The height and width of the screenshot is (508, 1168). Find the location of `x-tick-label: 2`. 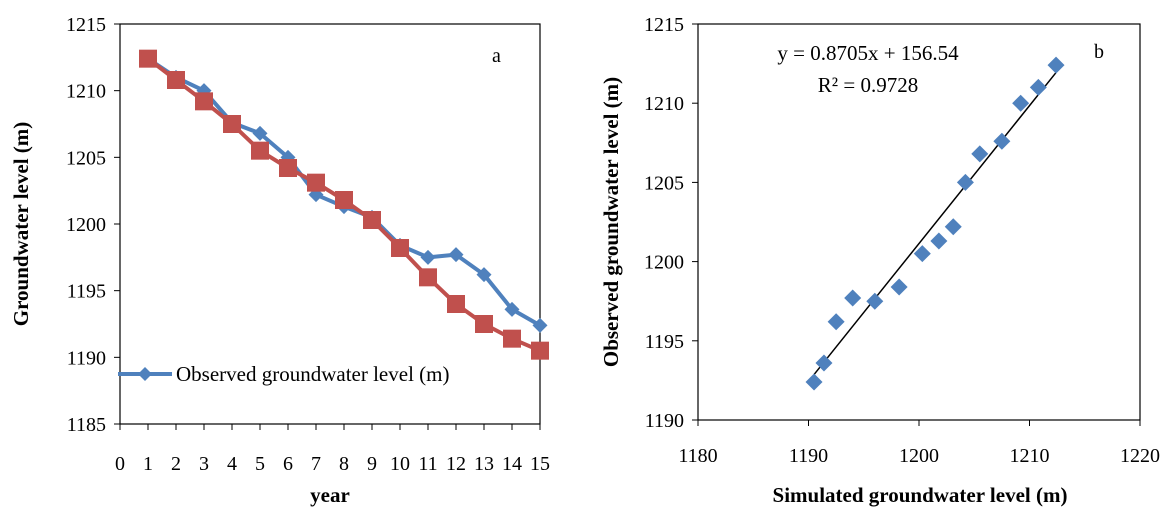

x-tick-label: 2 is located at coordinates (176, 464).